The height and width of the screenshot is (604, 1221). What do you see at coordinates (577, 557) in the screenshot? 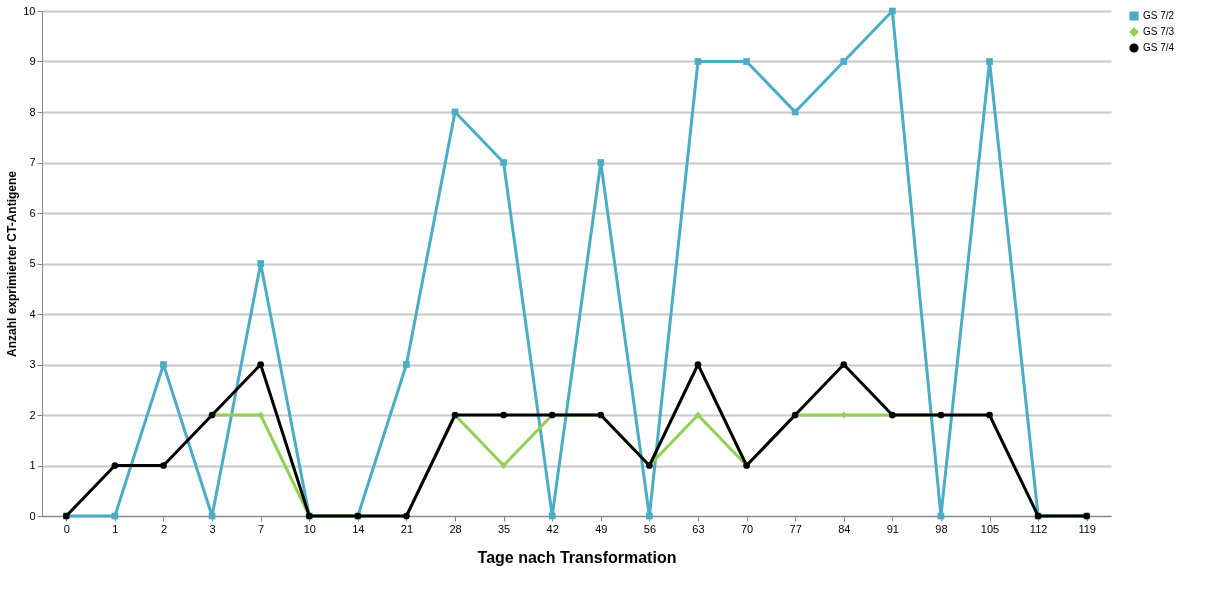
I see `x-axis-title: Tage nach Transformation` at bounding box center [577, 557].